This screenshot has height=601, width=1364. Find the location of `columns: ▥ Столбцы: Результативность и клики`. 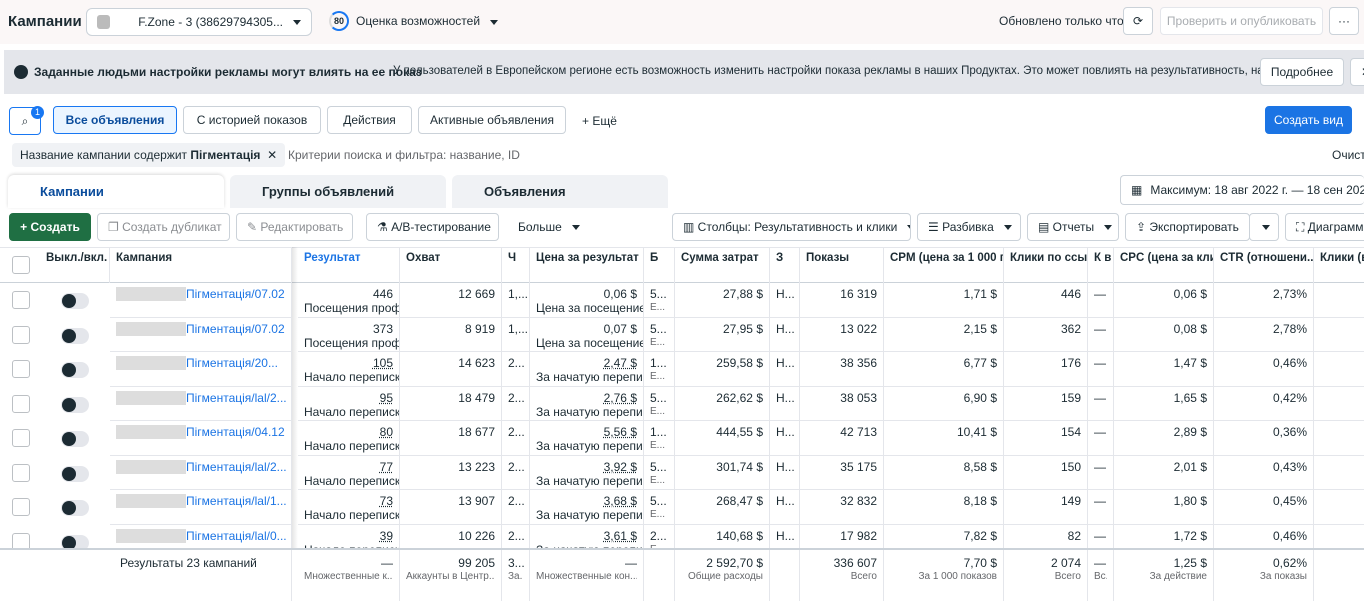

columns: ▥ Столбцы: Результативность и клики is located at coordinates (791, 227).